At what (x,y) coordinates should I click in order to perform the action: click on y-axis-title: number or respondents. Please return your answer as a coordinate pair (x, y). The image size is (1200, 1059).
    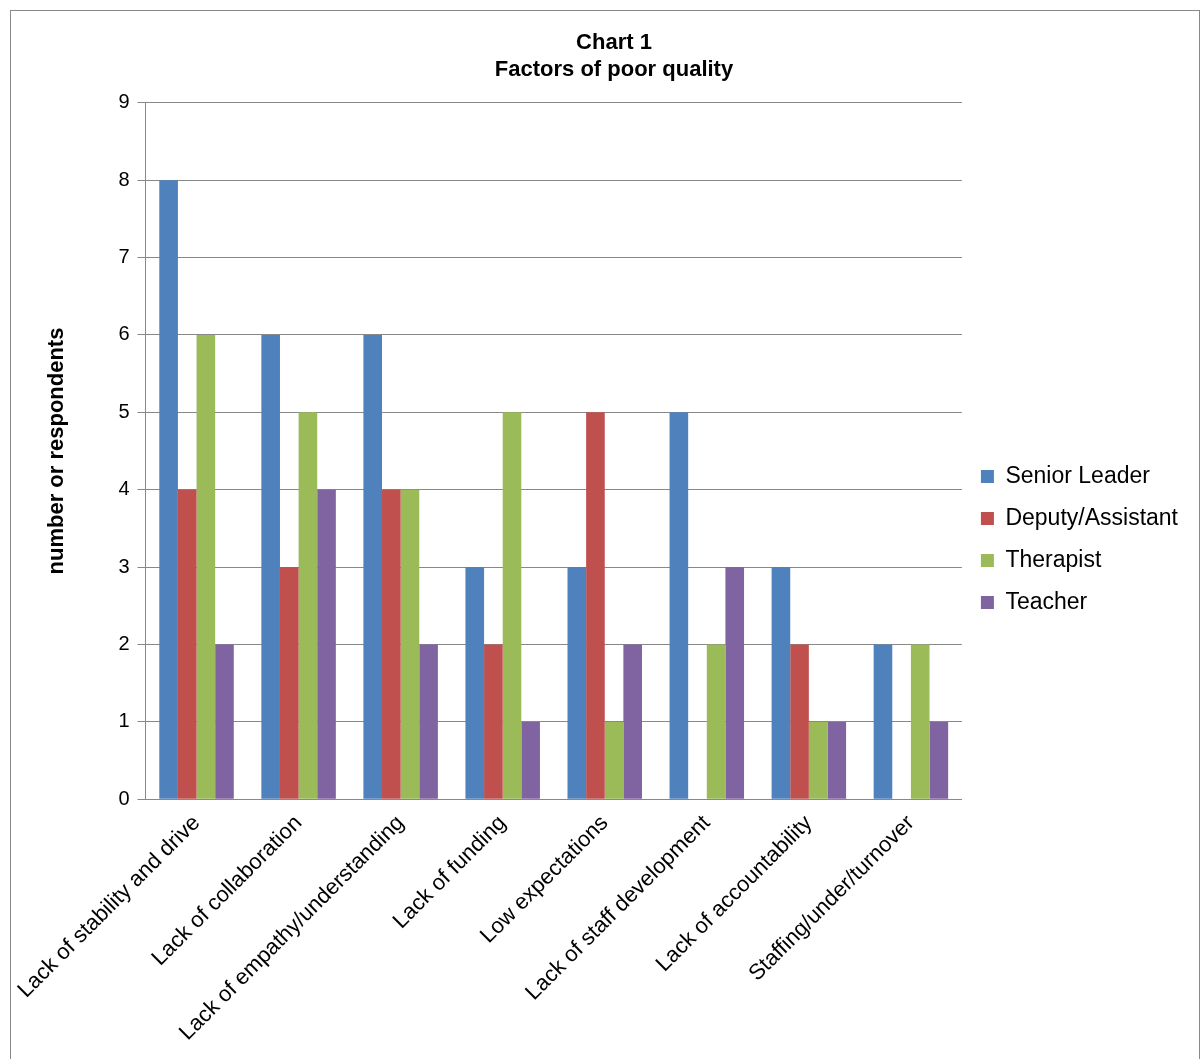
    Looking at the image, I should click on (56, 451).